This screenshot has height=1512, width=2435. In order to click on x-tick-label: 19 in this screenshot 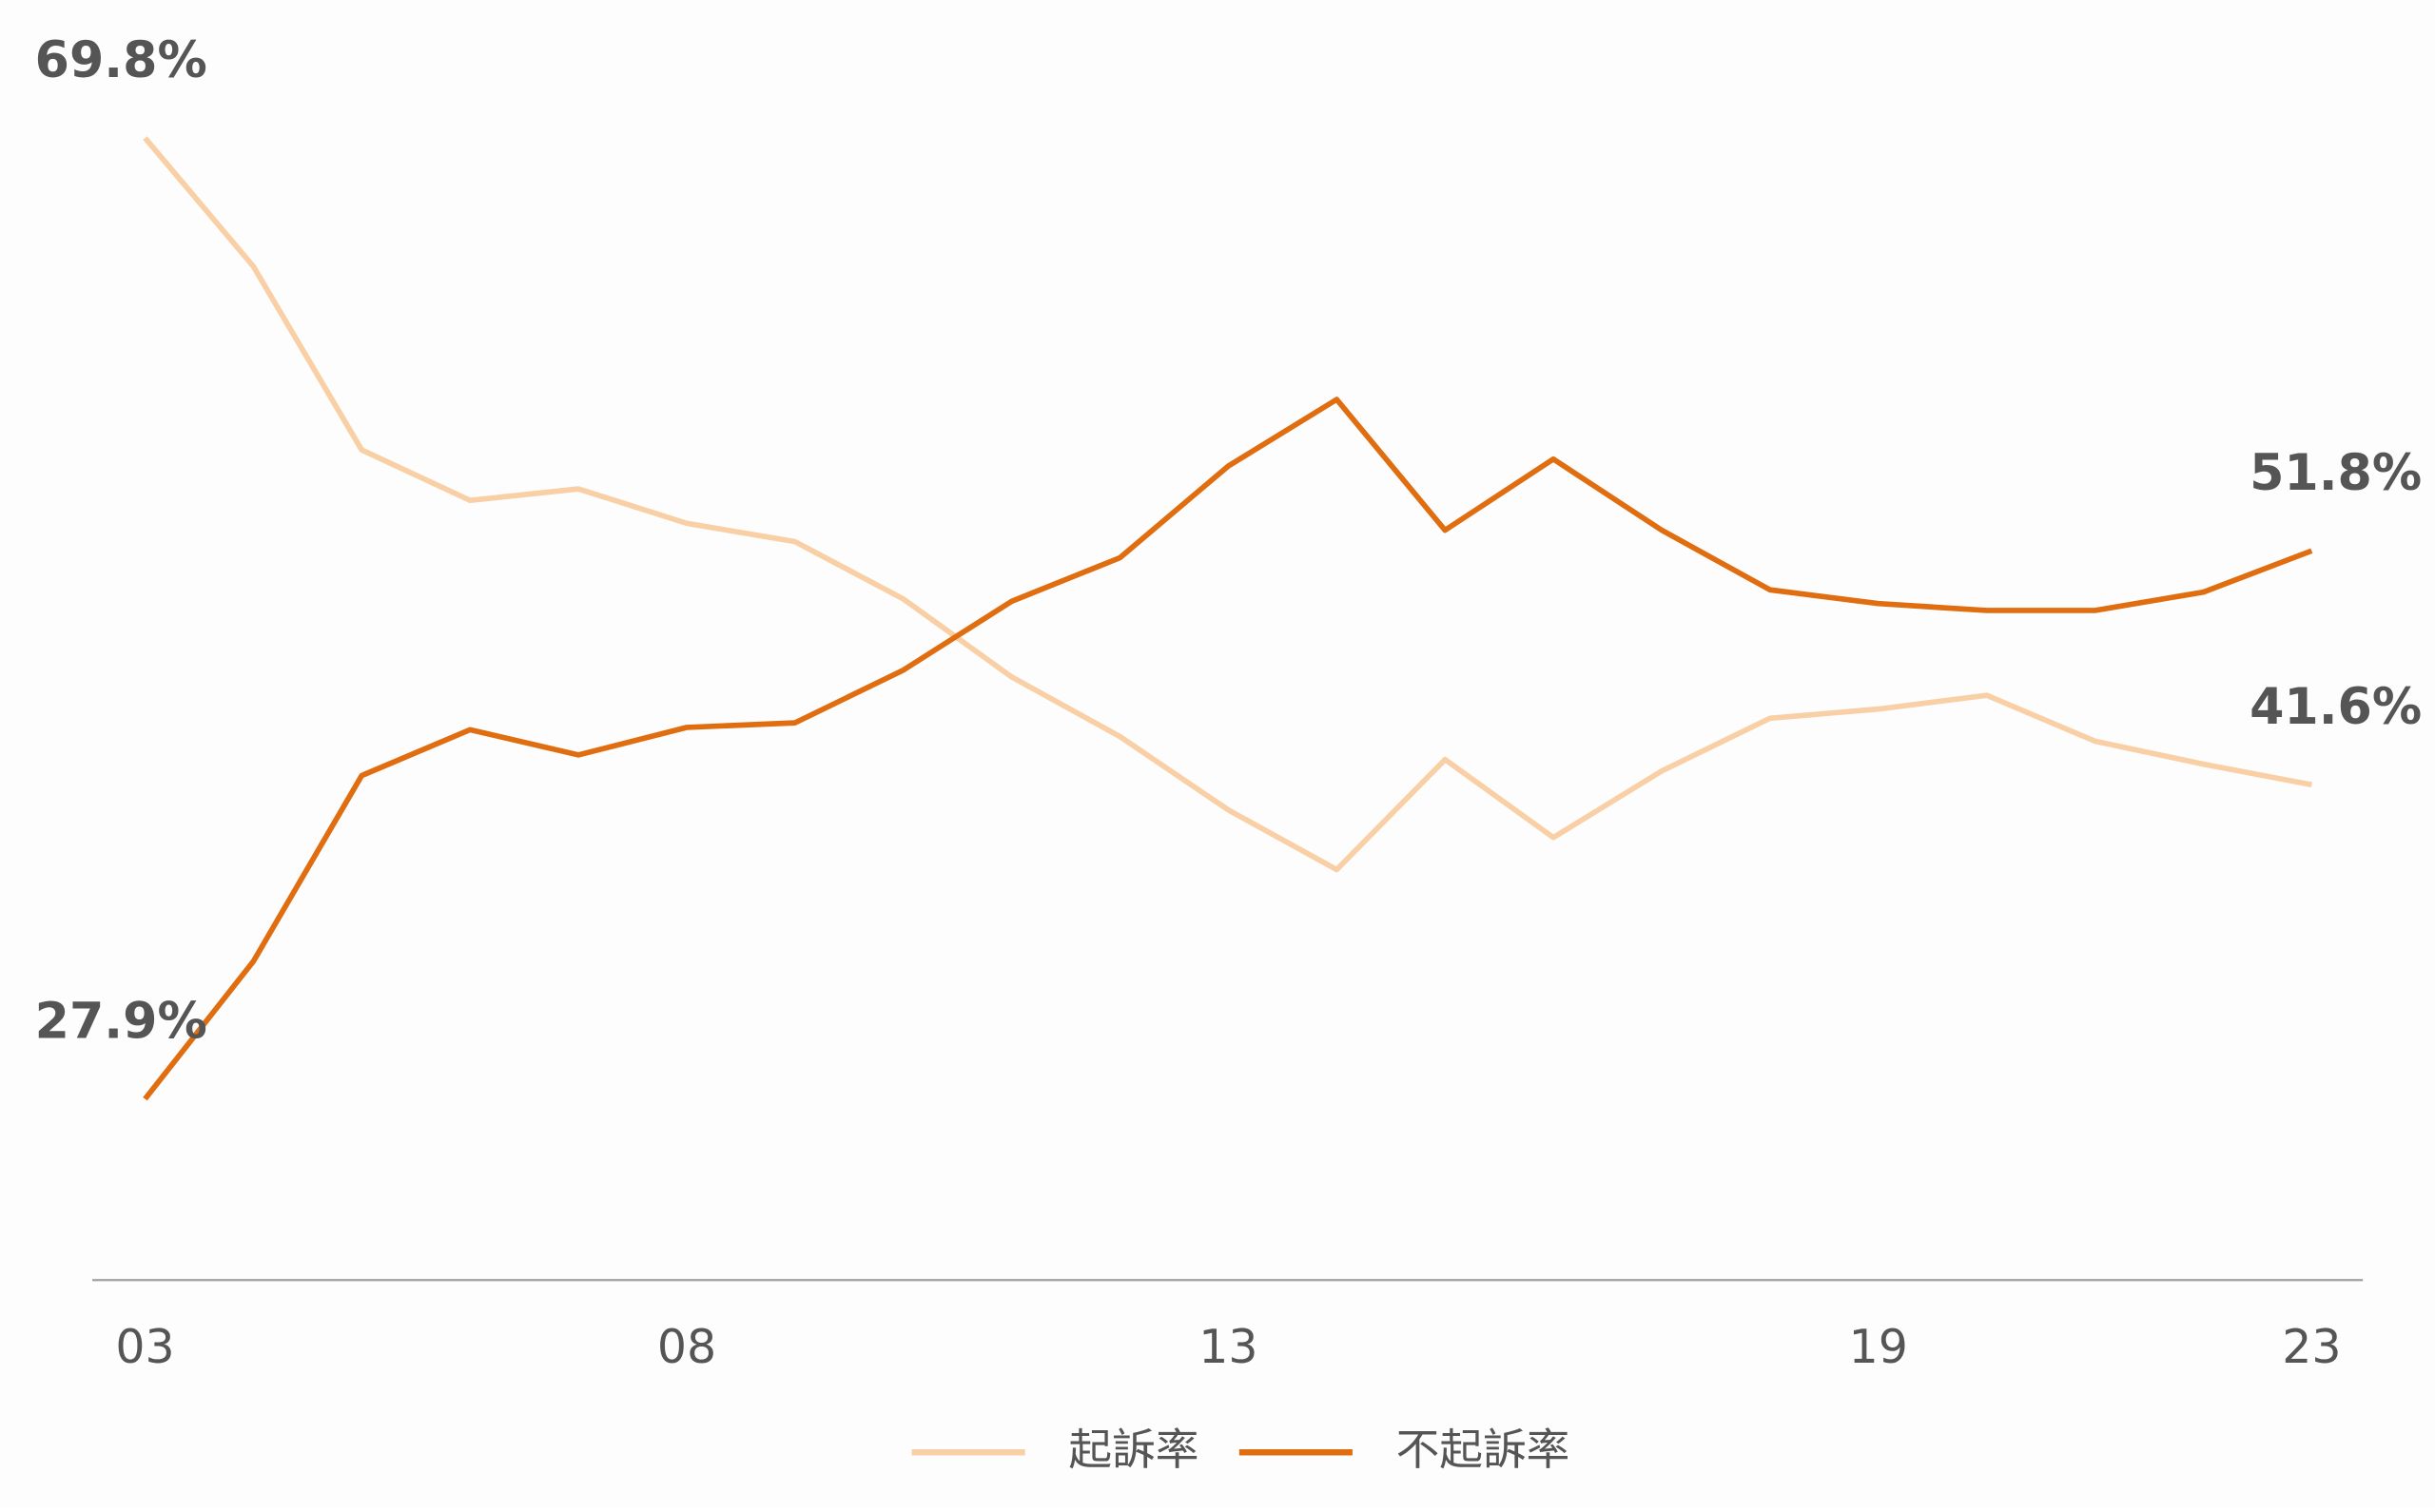, I will do `click(1878, 1347)`.